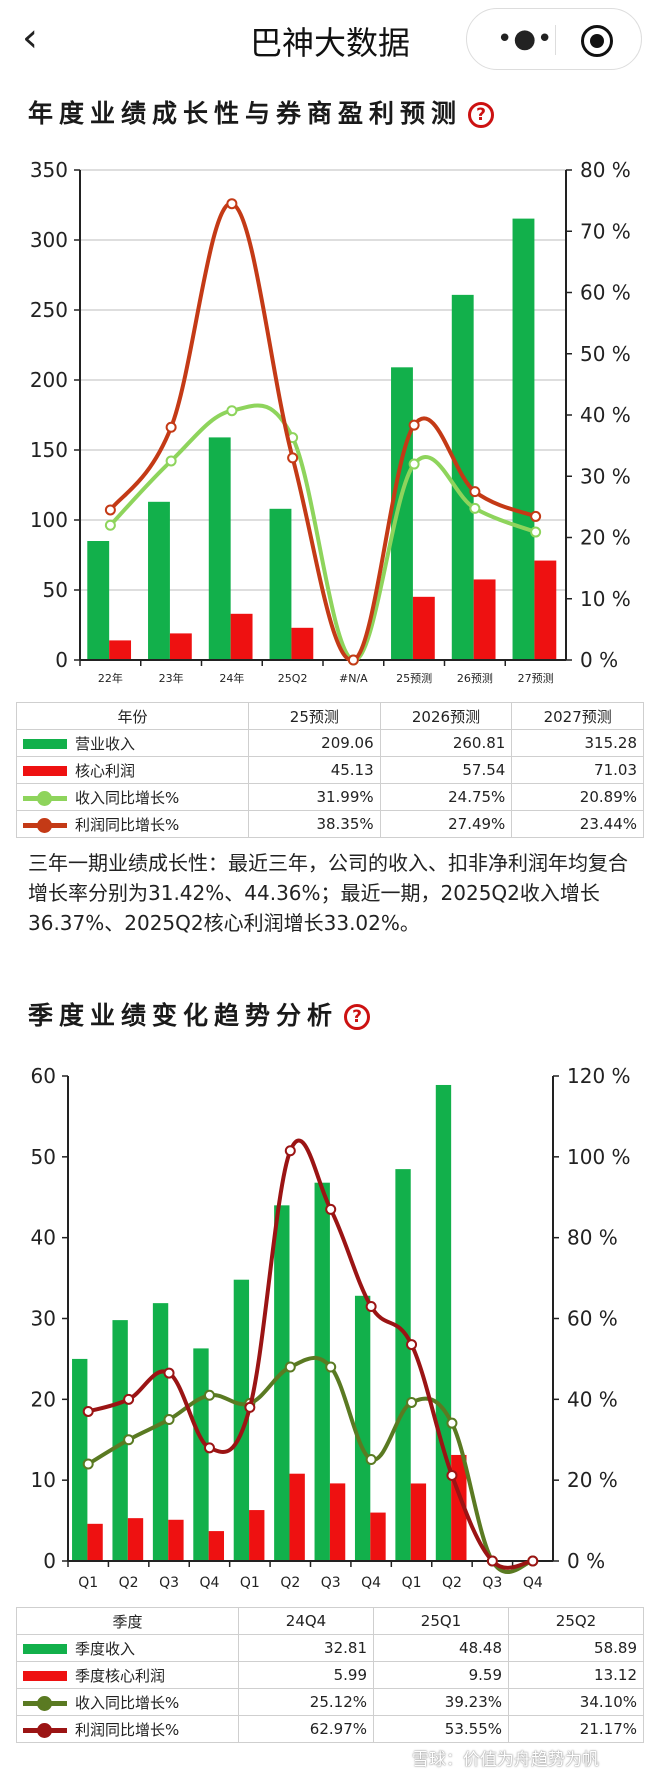  Describe the element at coordinates (577, 824) in the screenshot. I see `table-cell: 23.44%` at that location.